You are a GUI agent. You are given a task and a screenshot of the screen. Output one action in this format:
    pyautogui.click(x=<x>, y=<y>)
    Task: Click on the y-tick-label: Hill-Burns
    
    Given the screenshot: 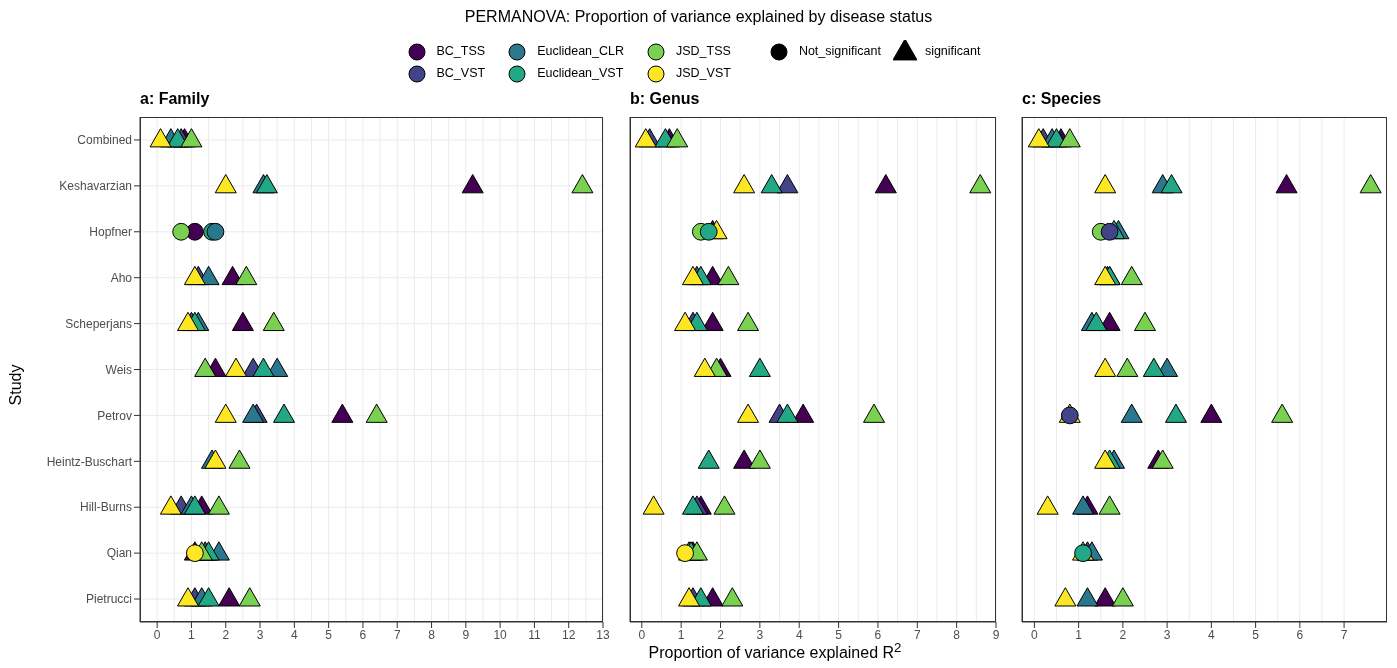 What is the action you would take?
    pyautogui.click(x=105, y=507)
    